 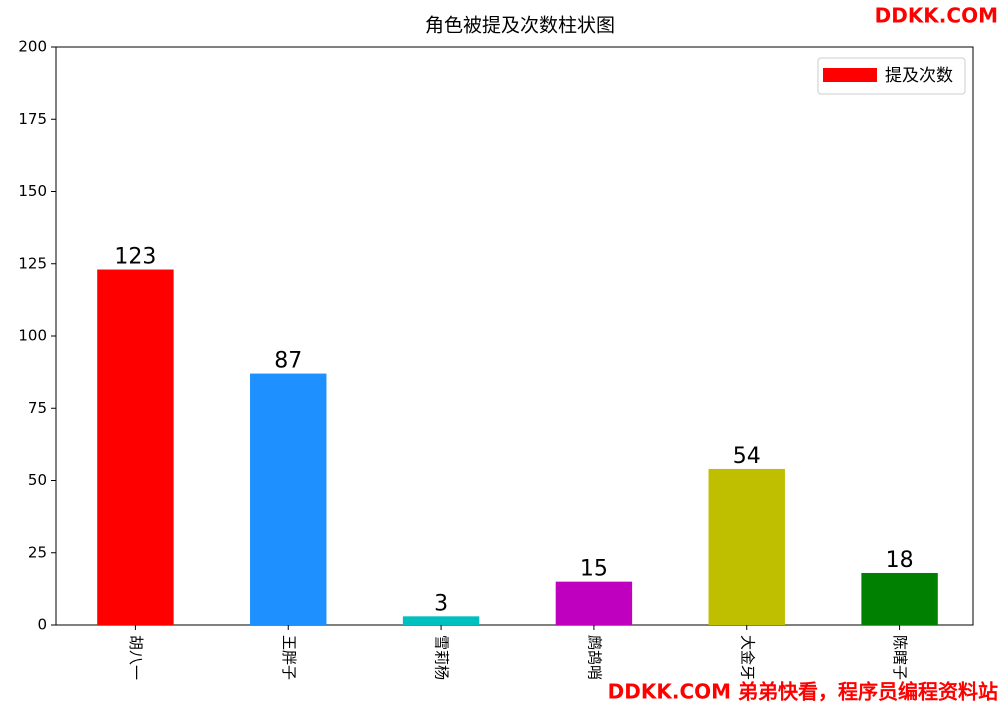 What do you see at coordinates (441, 603) in the screenshot?
I see `value-label: 3` at bounding box center [441, 603].